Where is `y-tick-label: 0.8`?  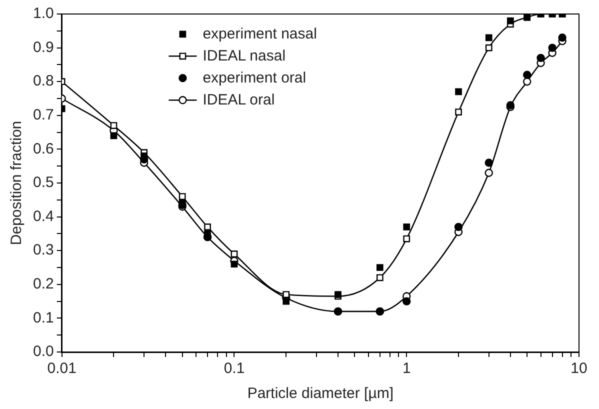
y-tick-label: 0.8 is located at coordinates (43, 81).